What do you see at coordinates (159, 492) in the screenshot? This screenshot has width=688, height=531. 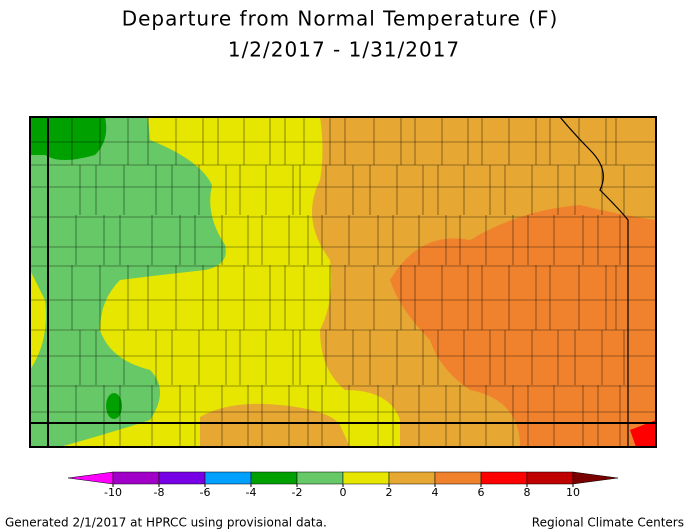 I see `colorbar-tick-label: -8` at bounding box center [159, 492].